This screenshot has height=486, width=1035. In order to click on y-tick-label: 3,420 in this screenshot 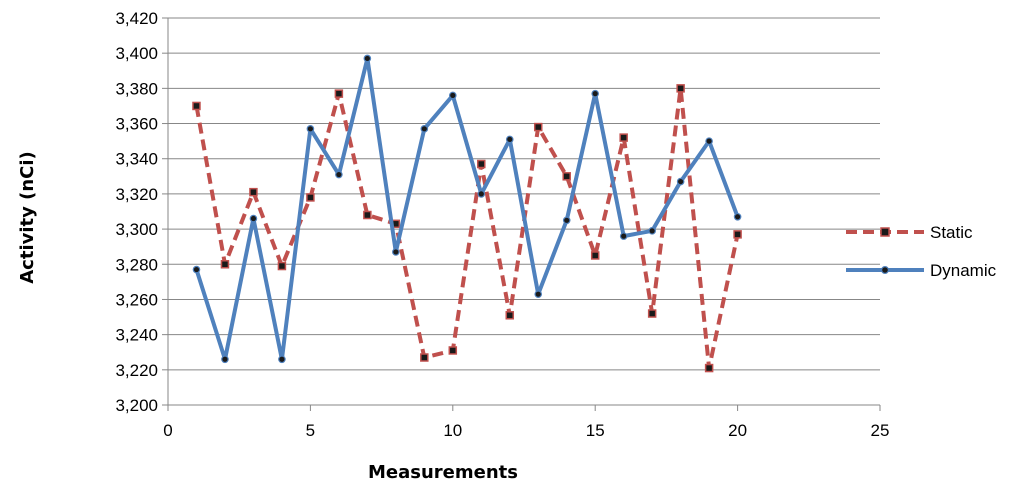, I will do `click(136, 18)`.